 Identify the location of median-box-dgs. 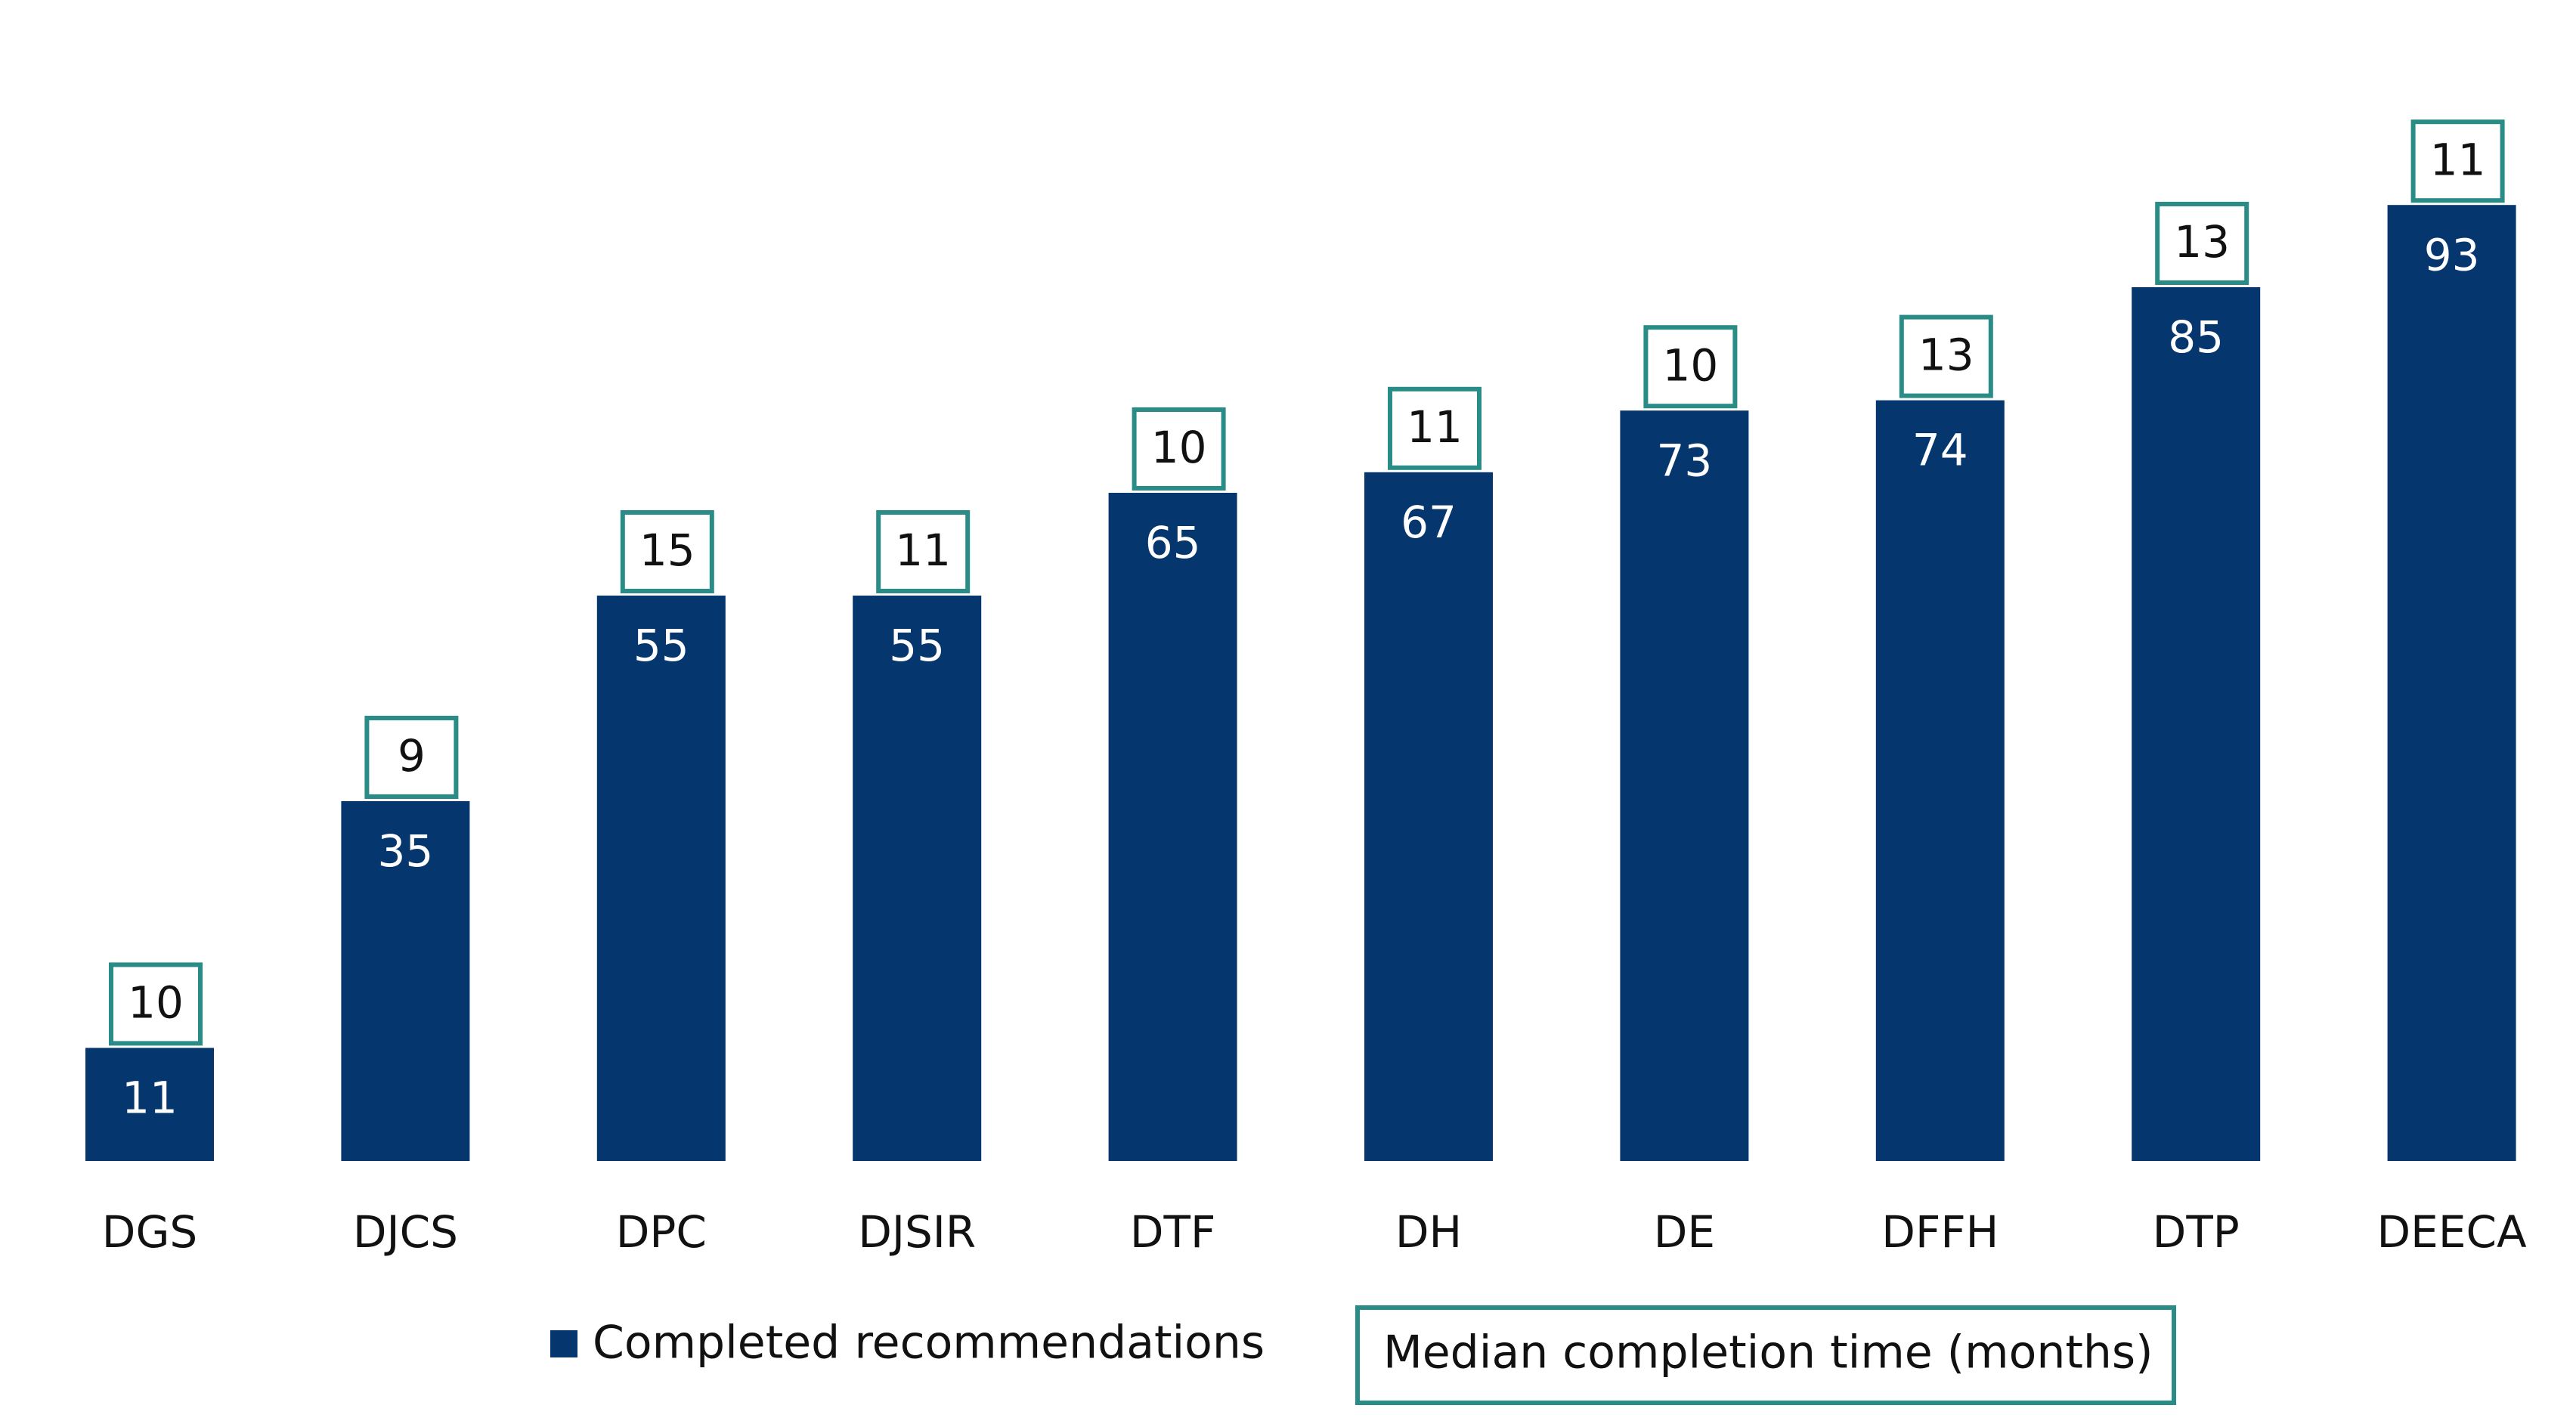
(156, 1004).